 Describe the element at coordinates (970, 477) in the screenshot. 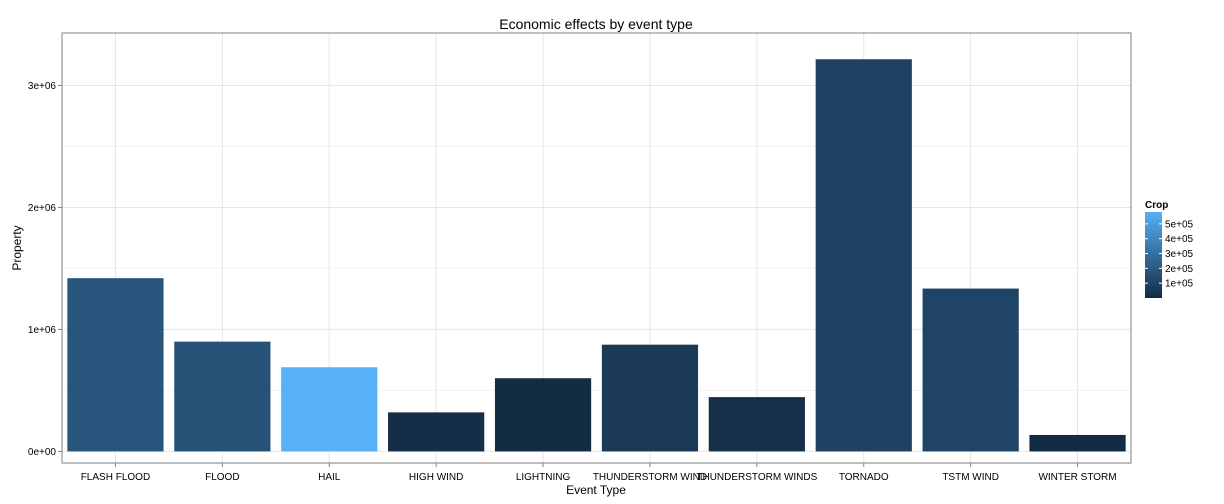

I see `x-tick-label: TSTM WIND` at that location.